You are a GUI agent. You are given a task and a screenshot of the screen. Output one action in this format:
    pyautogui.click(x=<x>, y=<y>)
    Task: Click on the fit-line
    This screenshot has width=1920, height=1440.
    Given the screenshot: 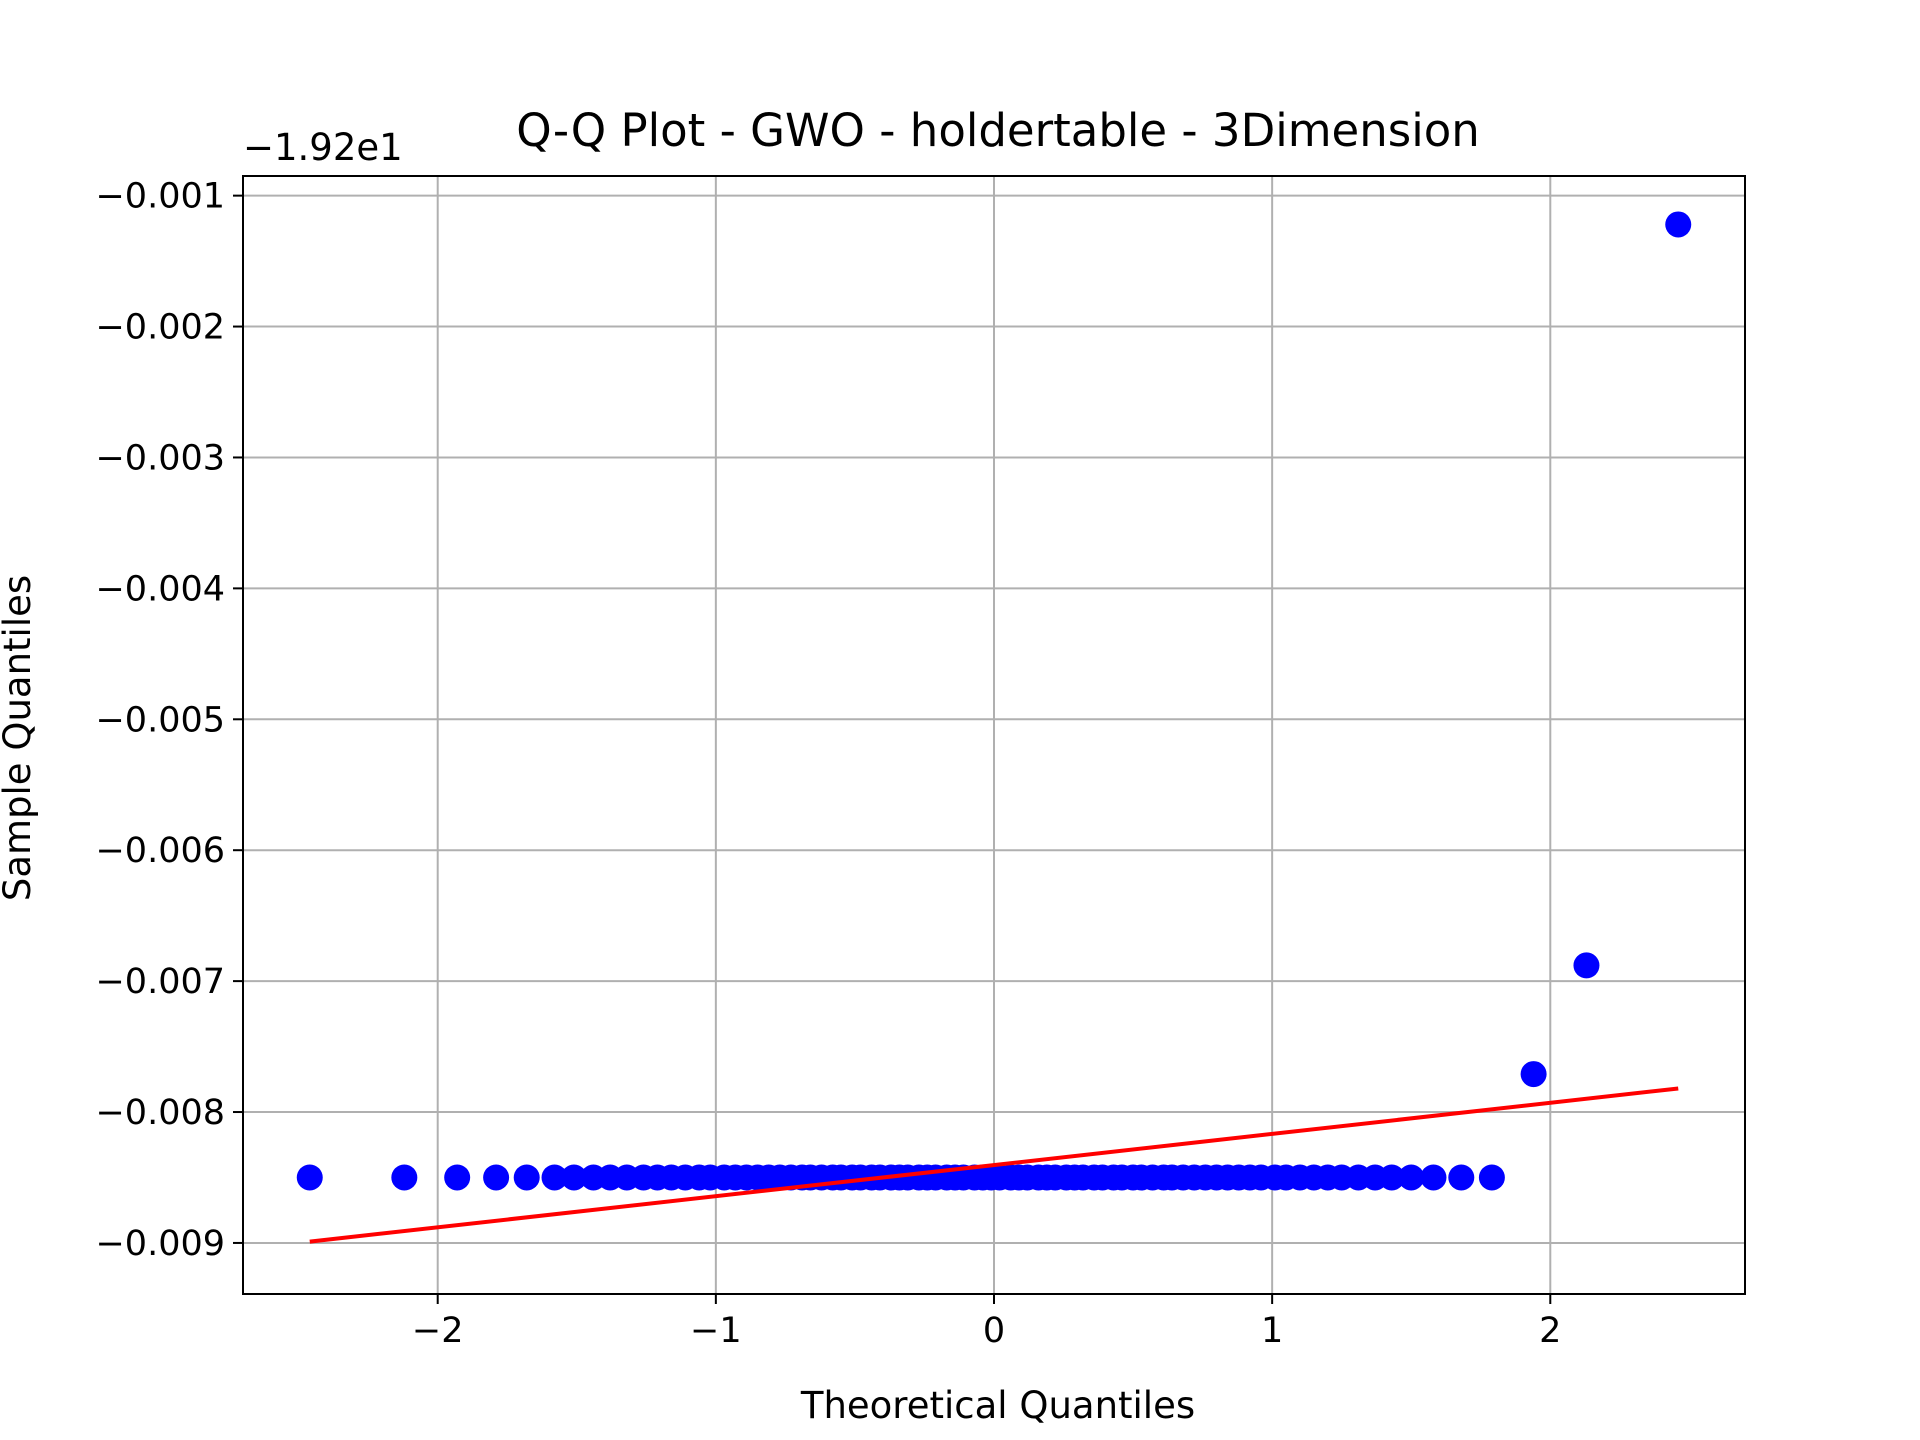 What is the action you would take?
    pyautogui.click(x=994, y=1165)
    